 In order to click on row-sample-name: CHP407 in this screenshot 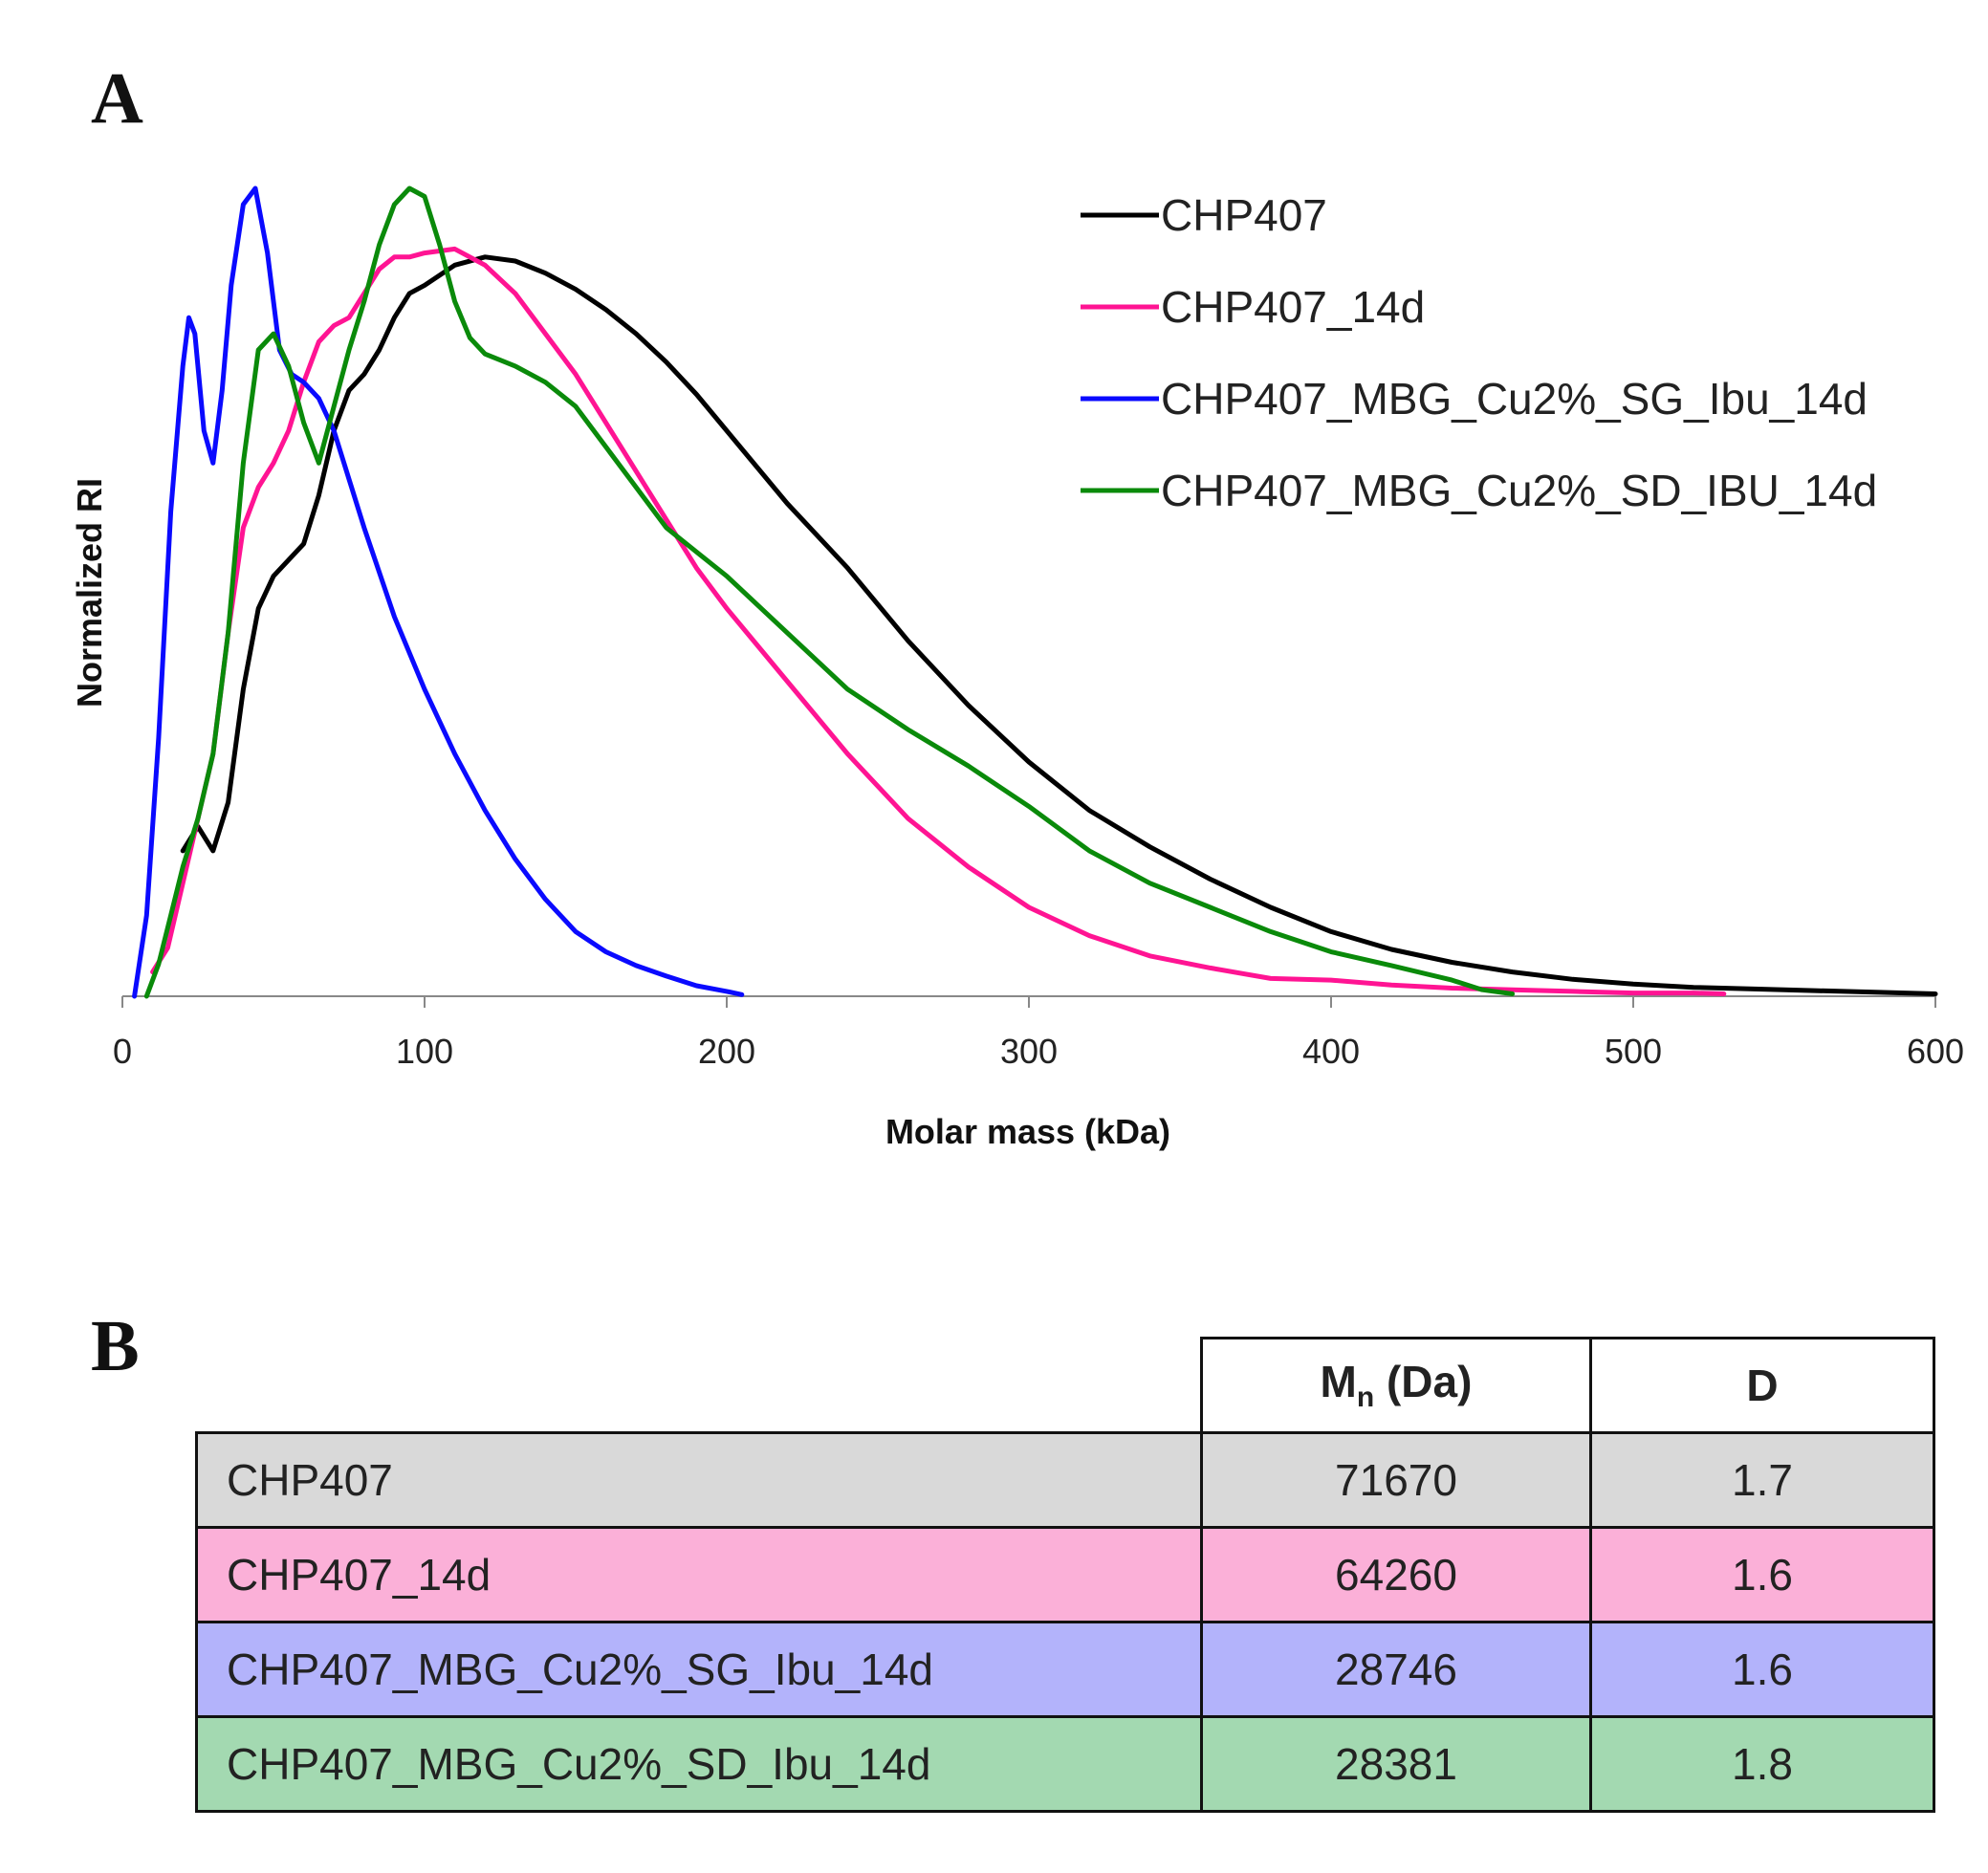, I will do `click(699, 1480)`.